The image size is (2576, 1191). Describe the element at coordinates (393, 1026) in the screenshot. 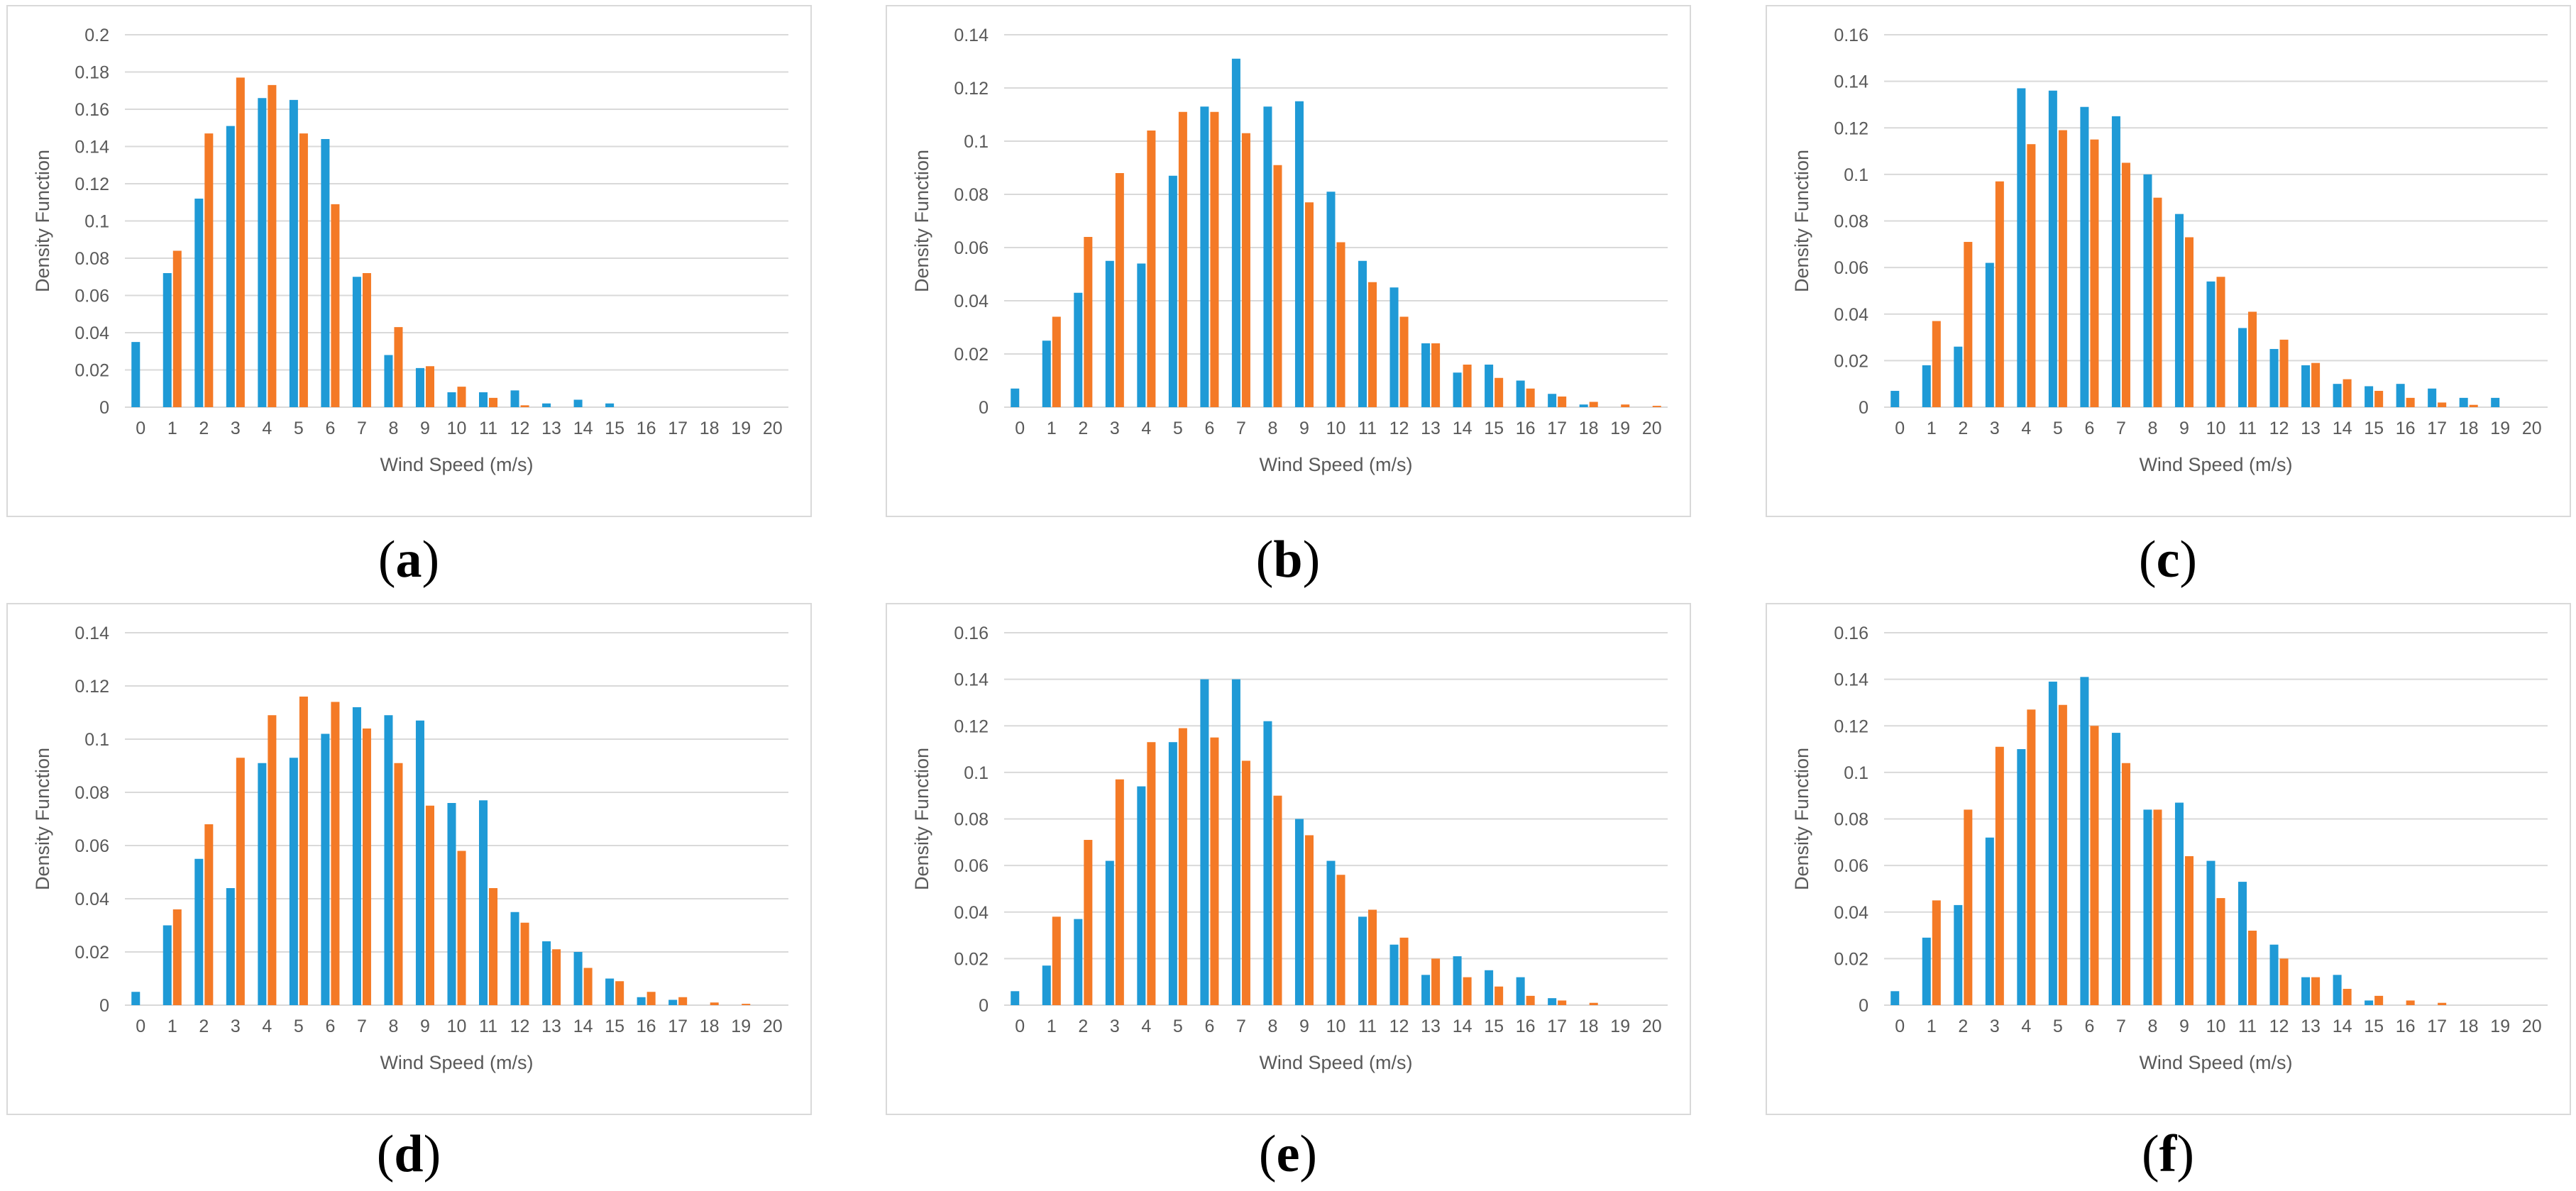

I see `x-tick-label: 8` at that location.